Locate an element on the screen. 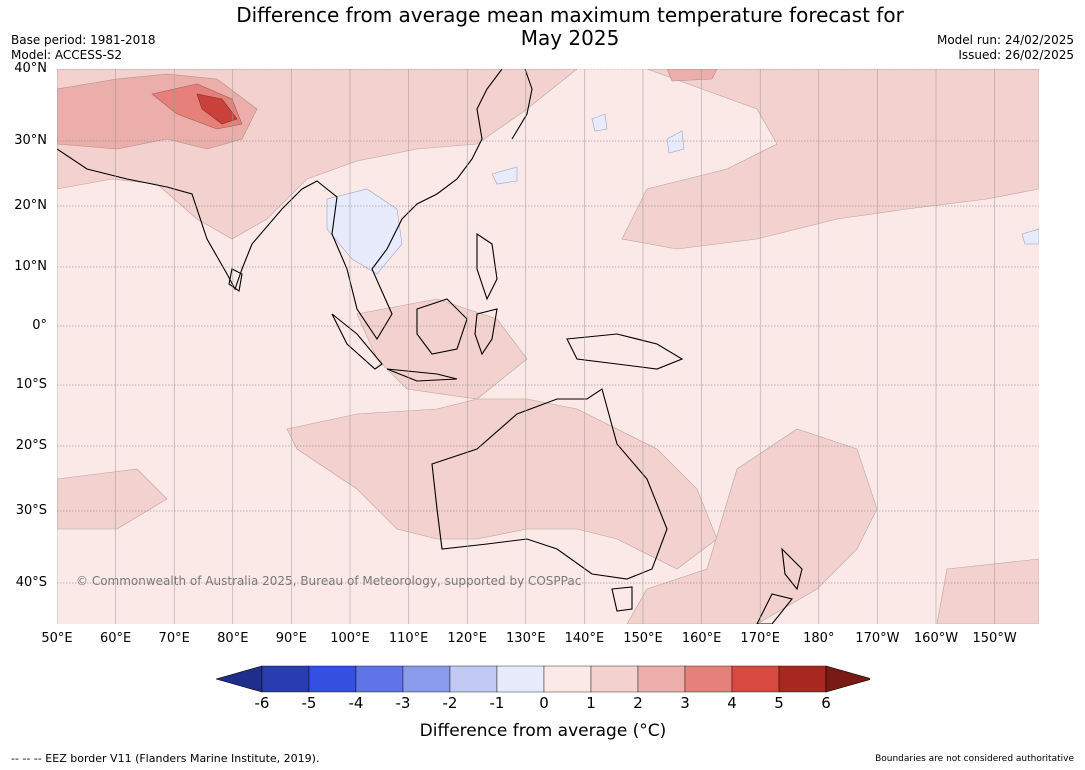 This screenshot has width=1085, height=770. coast-sri-lanka is located at coordinates (235, 280).